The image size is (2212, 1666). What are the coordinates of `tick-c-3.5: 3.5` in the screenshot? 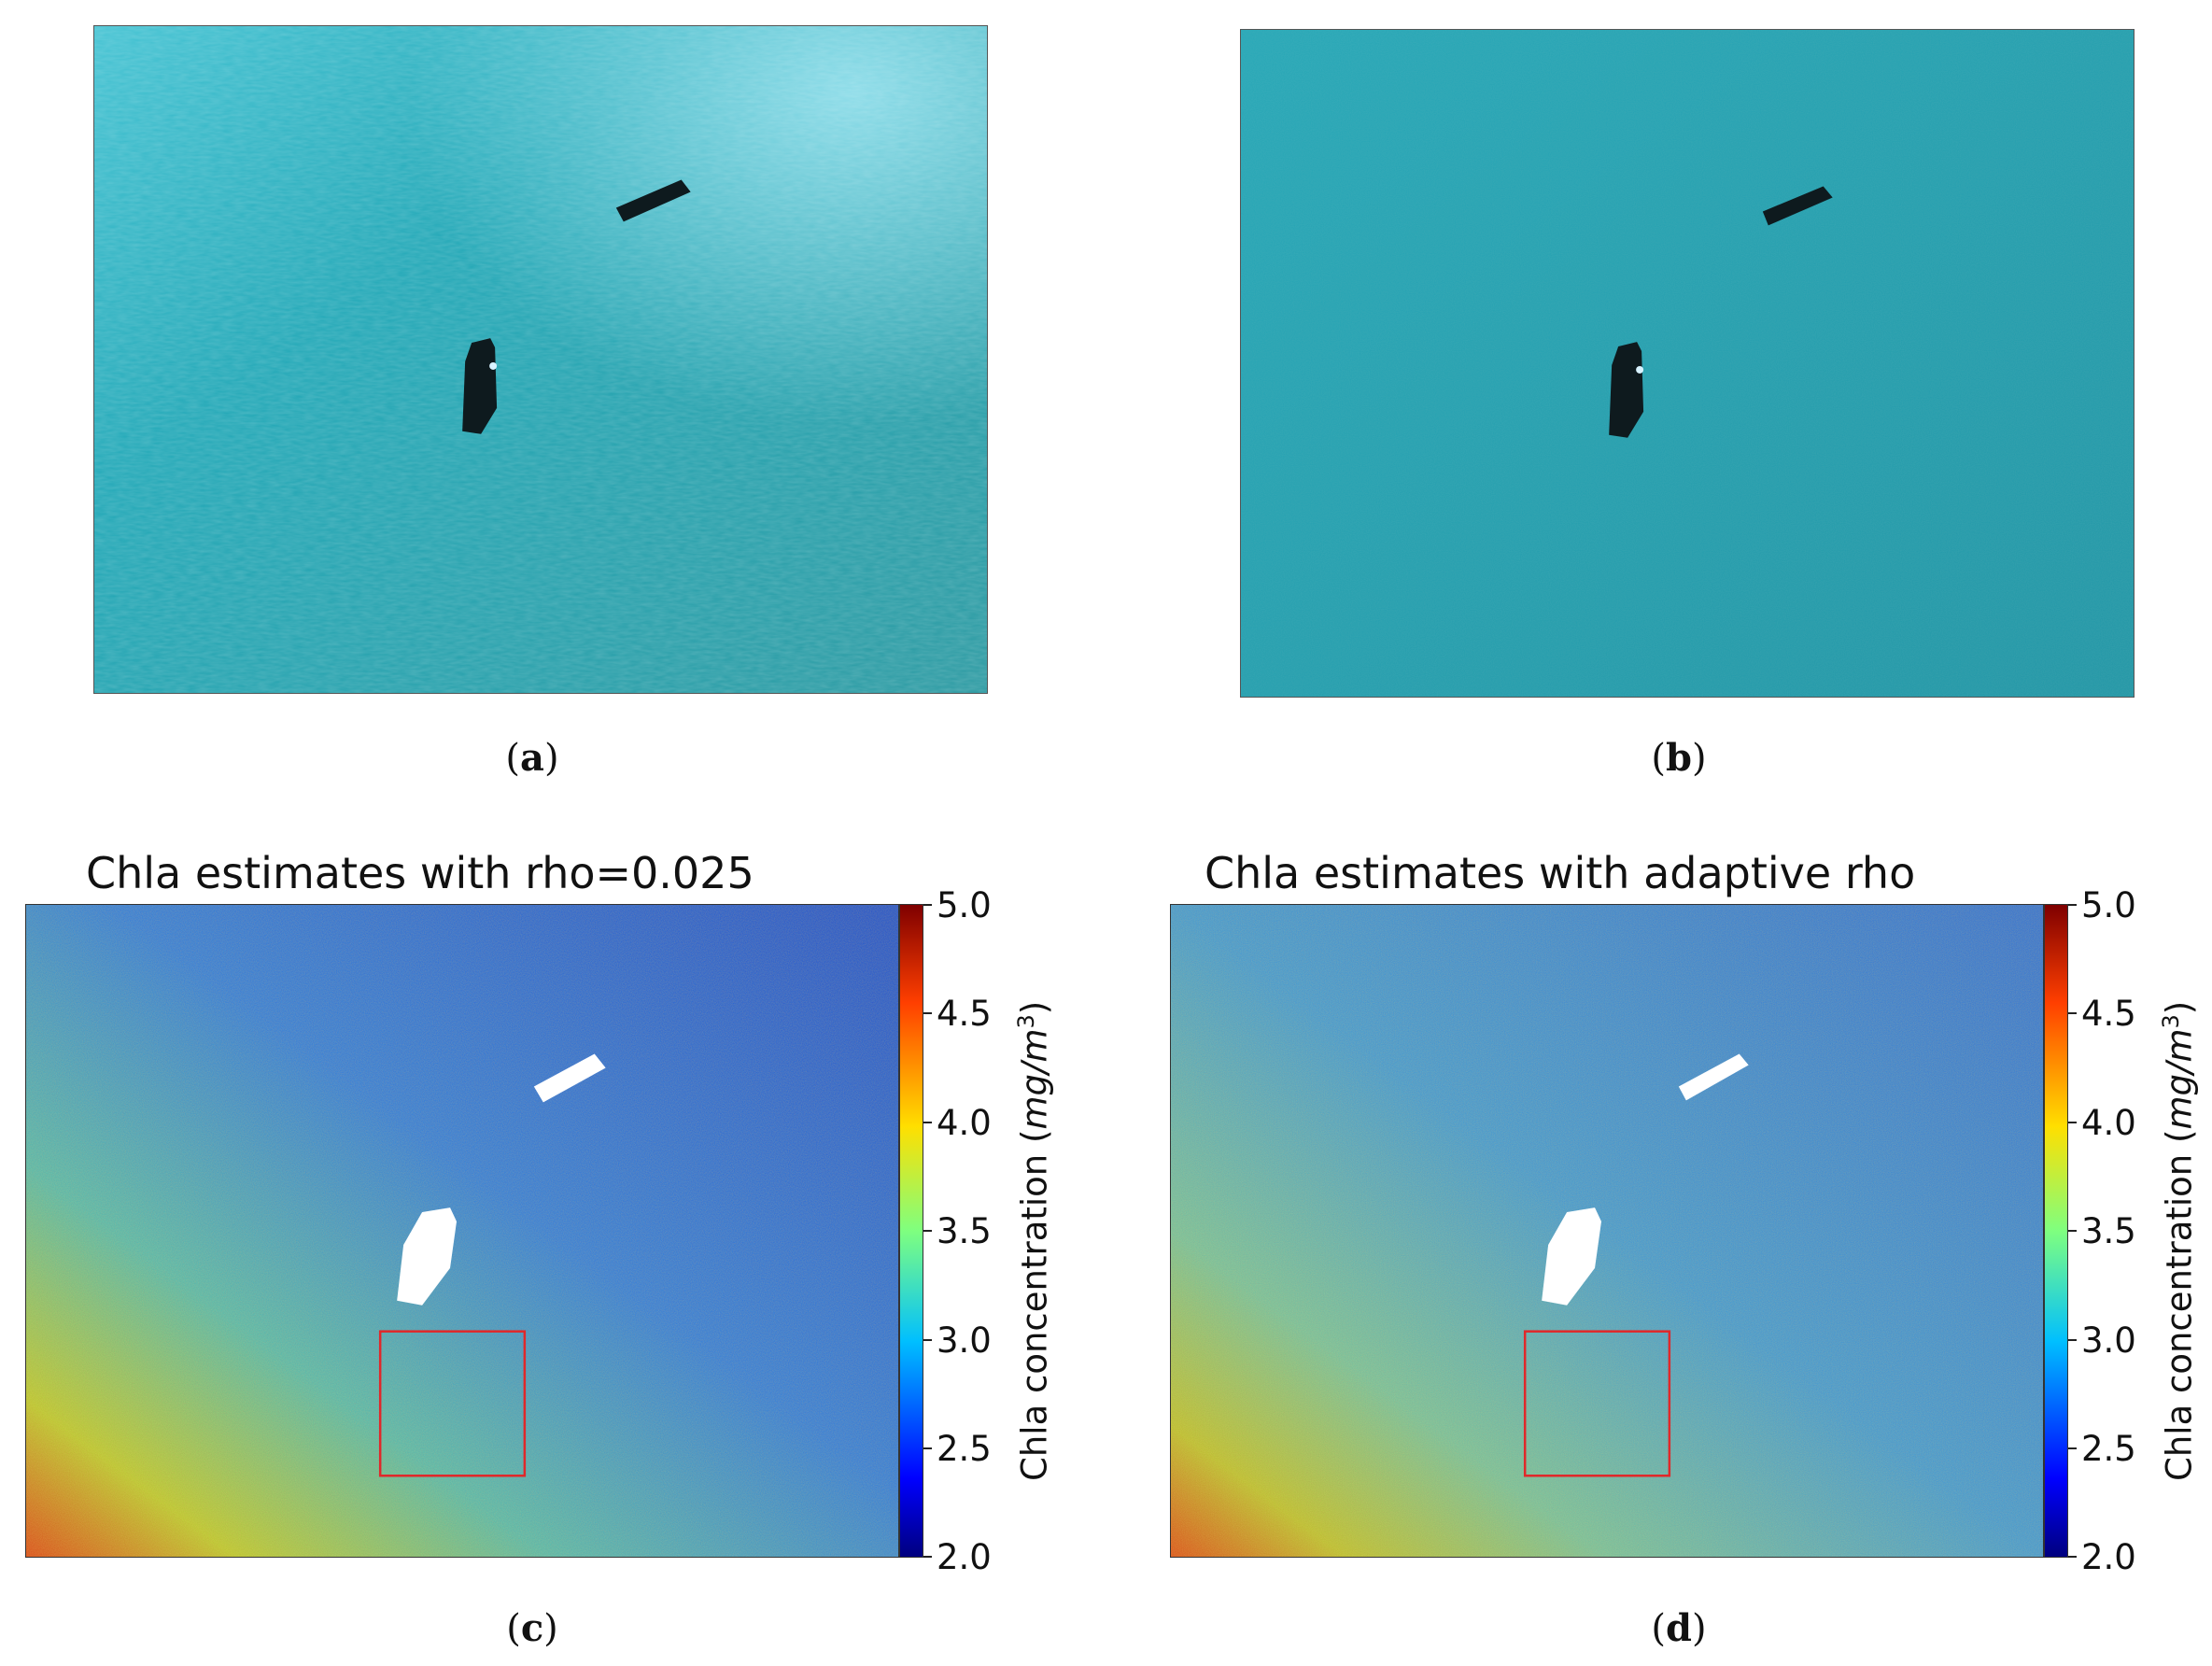 It's located at (964, 1231).